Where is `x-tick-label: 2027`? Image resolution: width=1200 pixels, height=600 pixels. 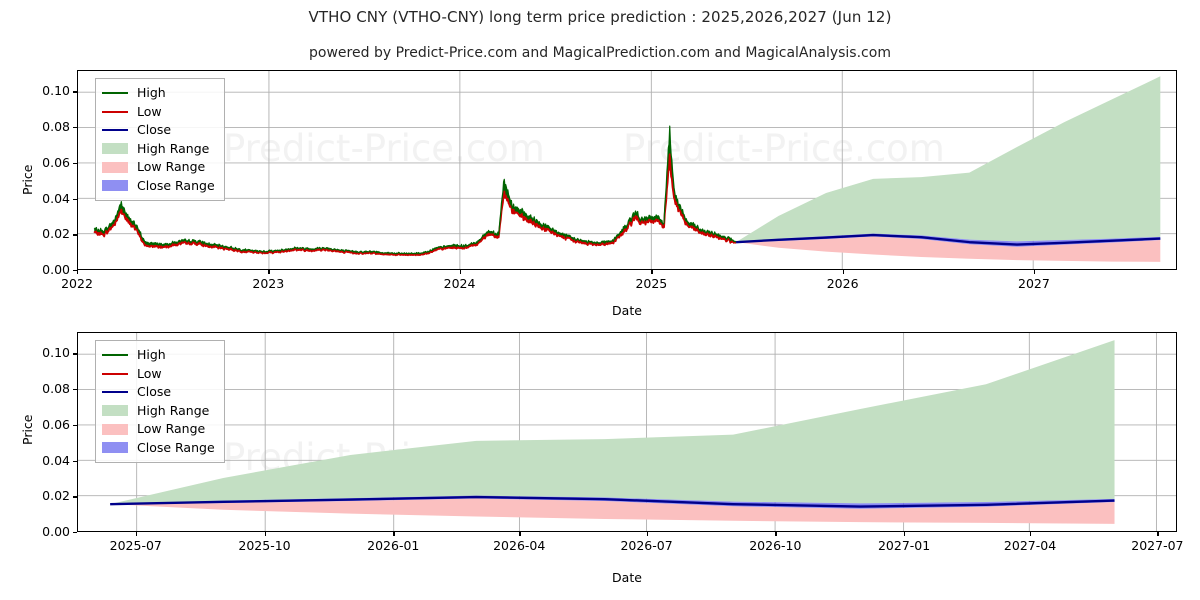 x-tick-label: 2027 is located at coordinates (1034, 283).